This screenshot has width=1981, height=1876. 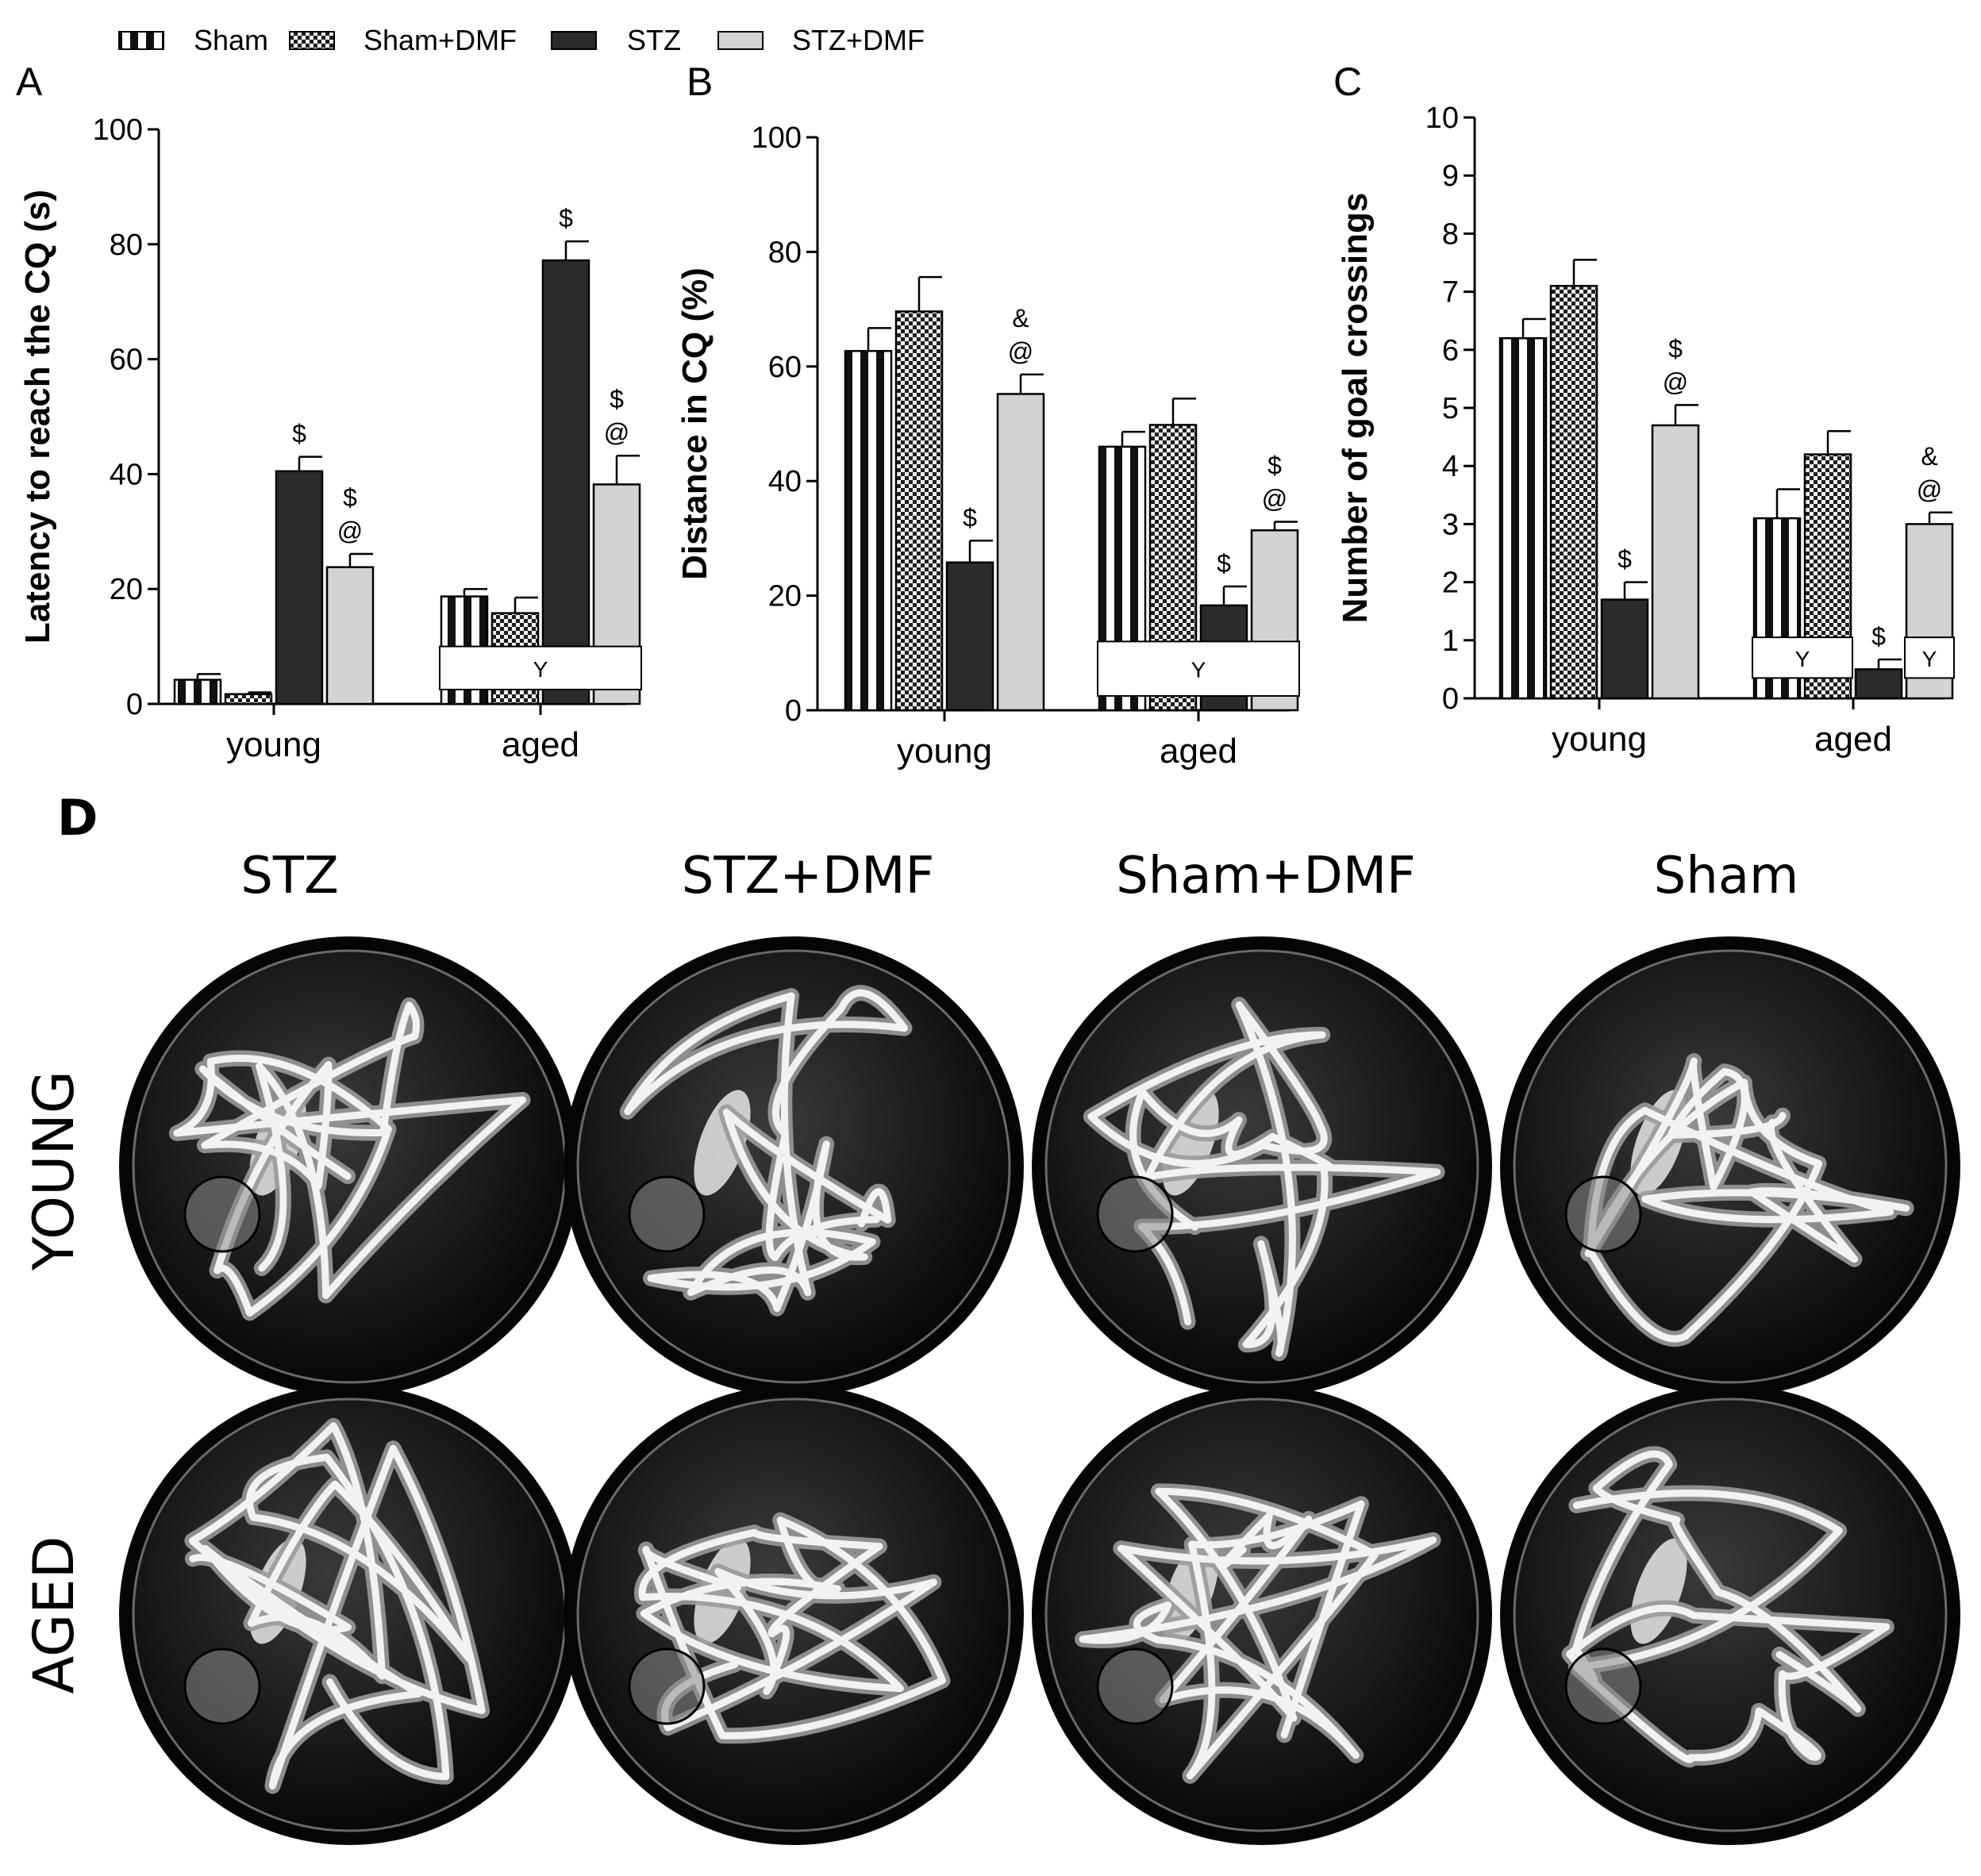 I want to click on y-tick-label: 7, so click(x=1450, y=292).